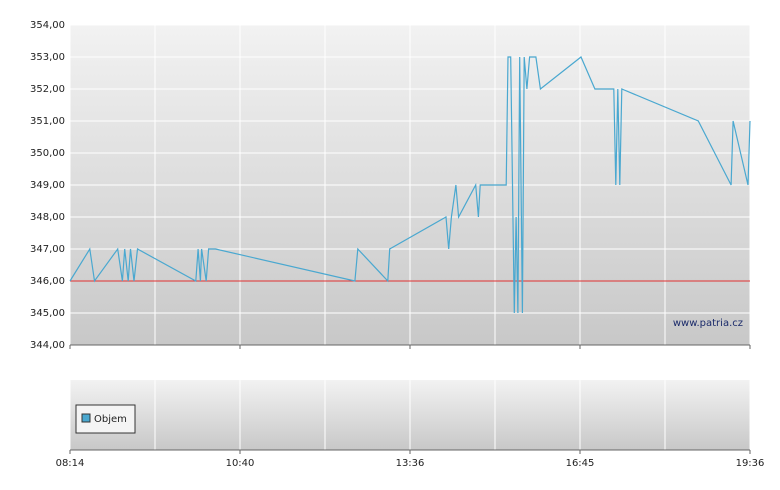 The height and width of the screenshot is (490, 780). What do you see at coordinates (47, 249) in the screenshot?
I see `y-tick-label: 347,00` at bounding box center [47, 249].